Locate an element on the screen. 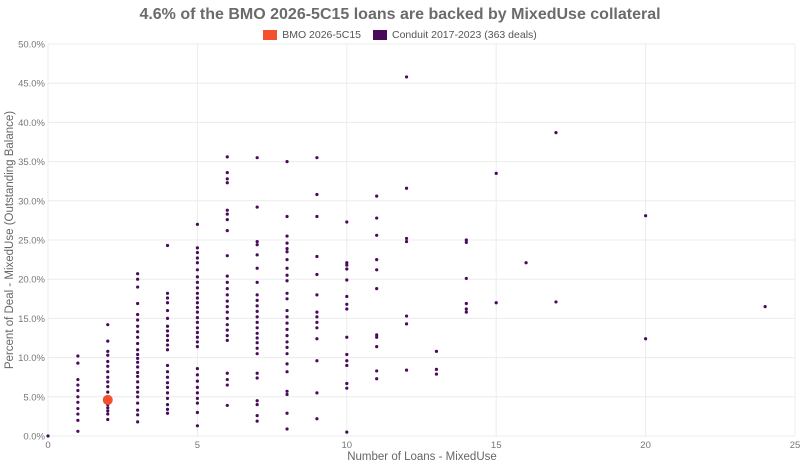 This screenshot has width=800, height=466. x-tick-label: 10 is located at coordinates (347, 445).